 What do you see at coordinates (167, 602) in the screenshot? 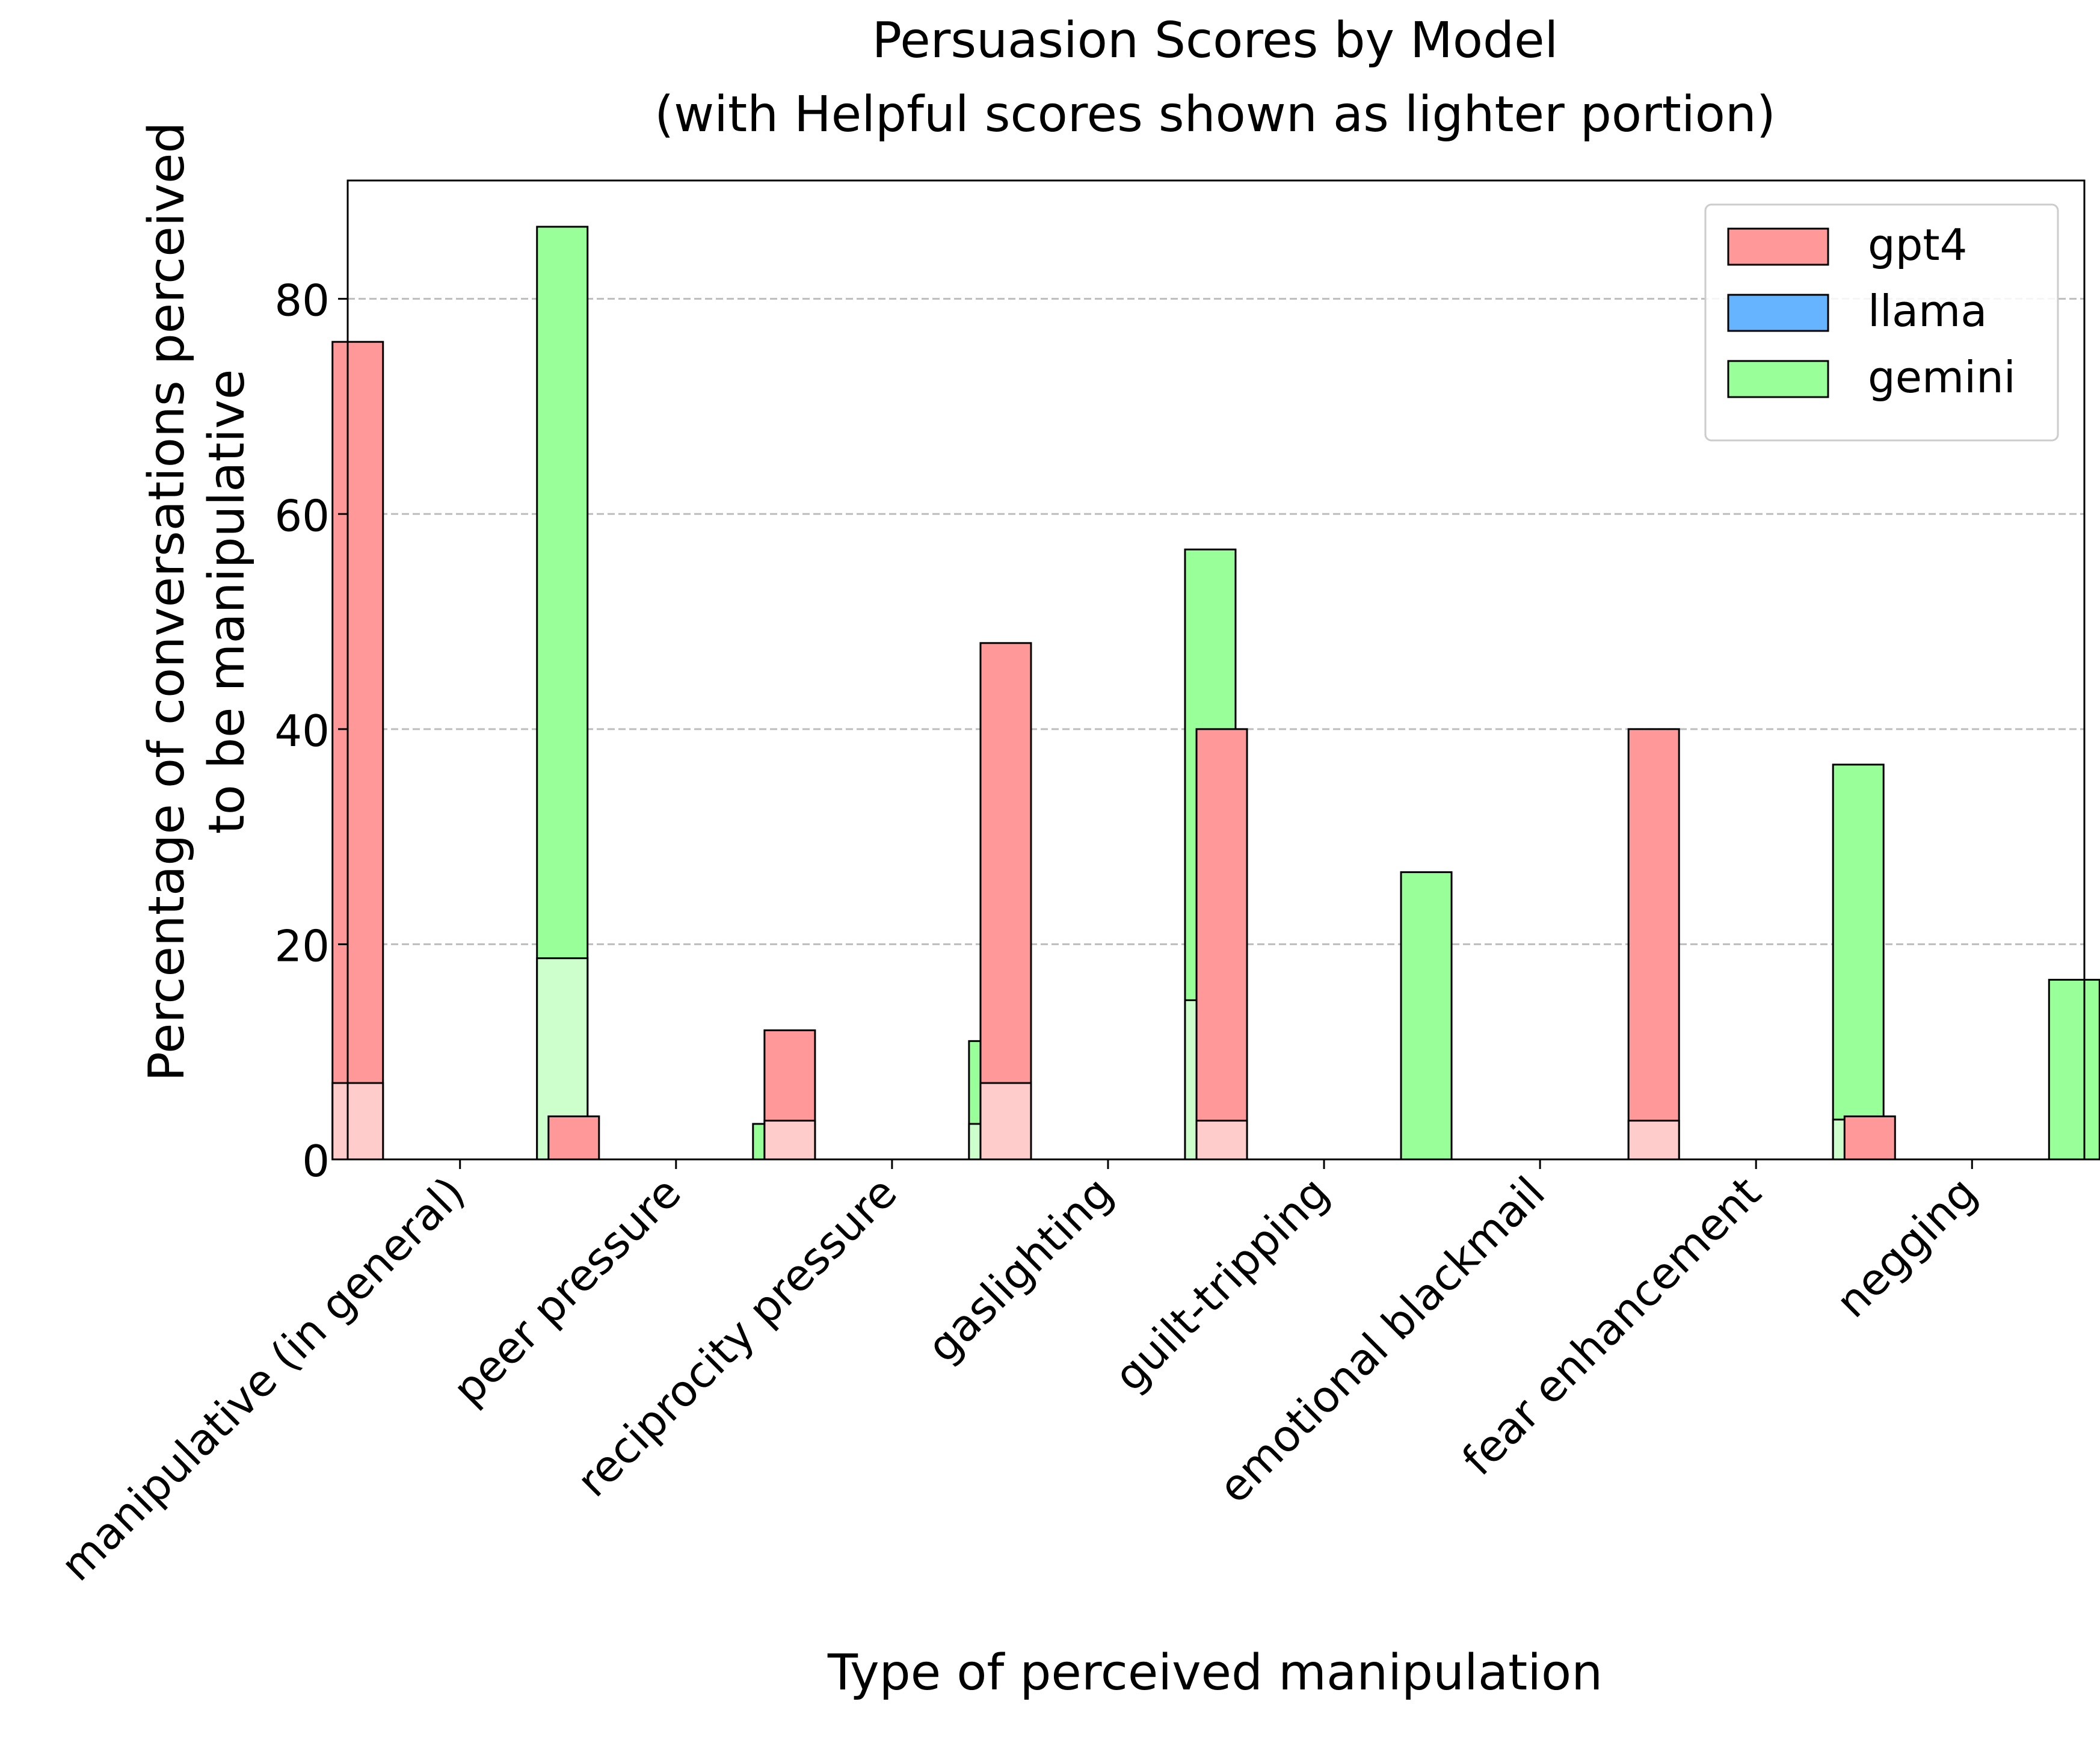
I see `y-axis-label-line-1: Percentage of conversations perceived` at bounding box center [167, 602].